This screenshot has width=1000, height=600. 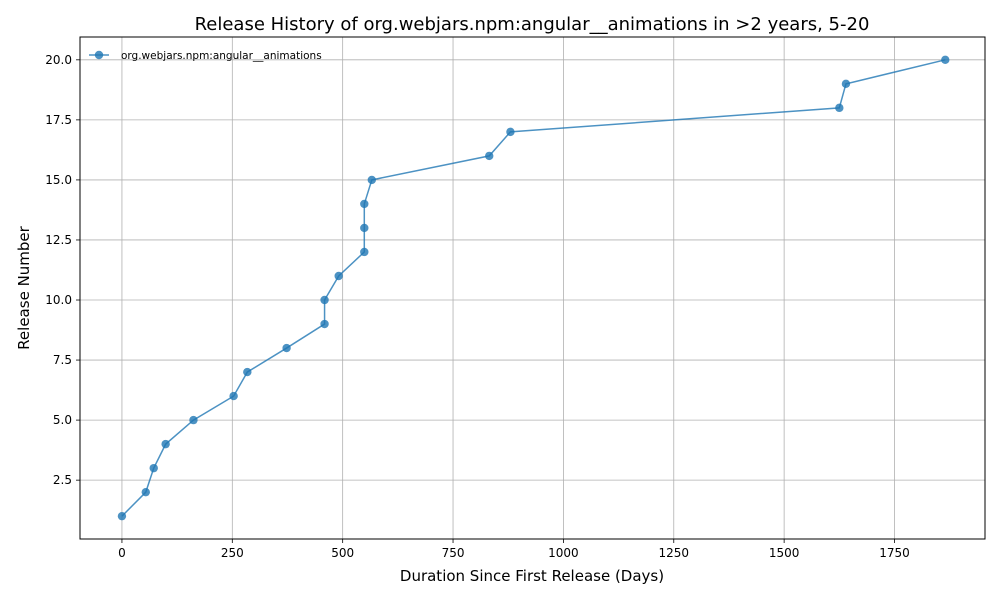 What do you see at coordinates (342, 553) in the screenshot?
I see `x-tick-label: 500` at bounding box center [342, 553].